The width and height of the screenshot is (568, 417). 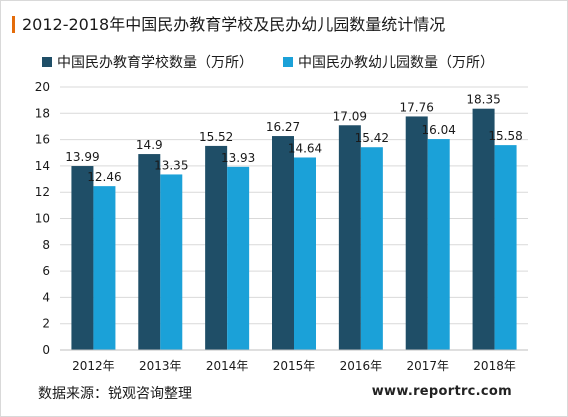 I want to click on legend-label-kindergartens: 中国民办教幼儿园数量（万所）, so click(x=396, y=63).